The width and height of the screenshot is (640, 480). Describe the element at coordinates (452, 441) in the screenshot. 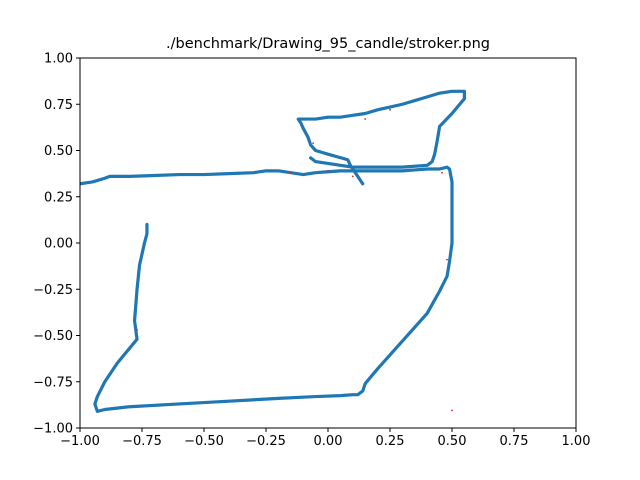

I see `x-tick-label: 0.50` at that location.